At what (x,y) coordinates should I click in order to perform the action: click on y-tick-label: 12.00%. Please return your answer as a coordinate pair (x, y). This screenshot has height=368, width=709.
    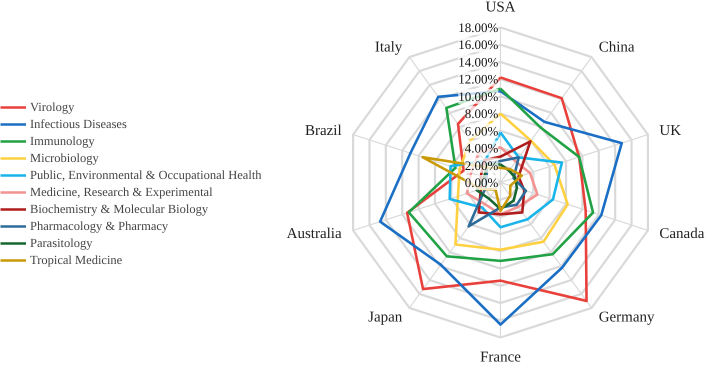
    Looking at the image, I should click on (478, 79).